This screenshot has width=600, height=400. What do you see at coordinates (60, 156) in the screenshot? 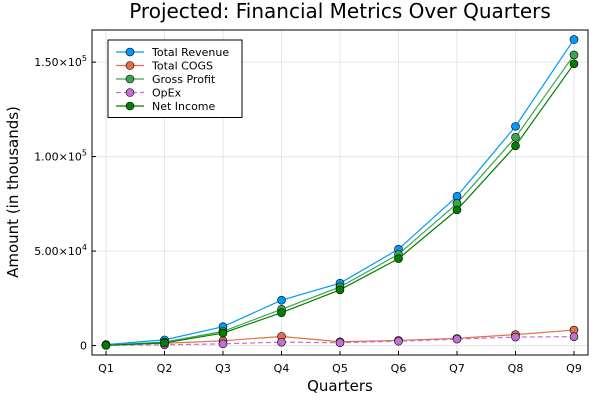
I see `y-tick-label: 1.00×105` at bounding box center [60, 156].